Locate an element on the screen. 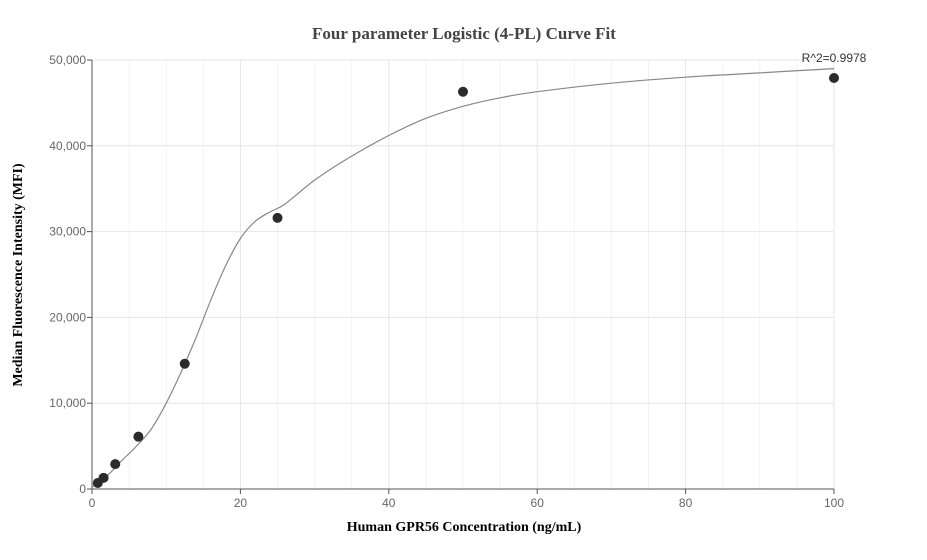 Image resolution: width=927 pixels, height=560 pixels. y-tick-label: 10,000 is located at coordinates (67, 403).